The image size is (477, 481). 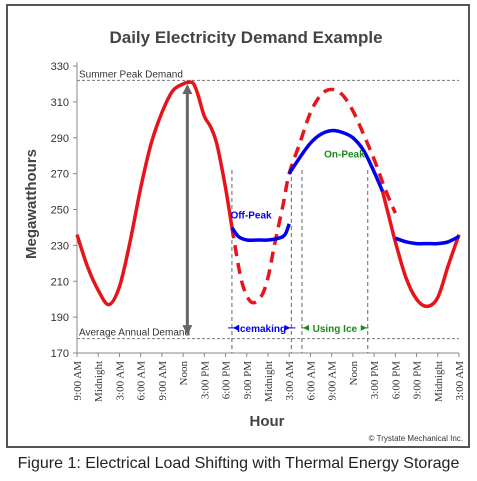 I want to click on annotation-using-ice: Using Ice, so click(x=335, y=329).